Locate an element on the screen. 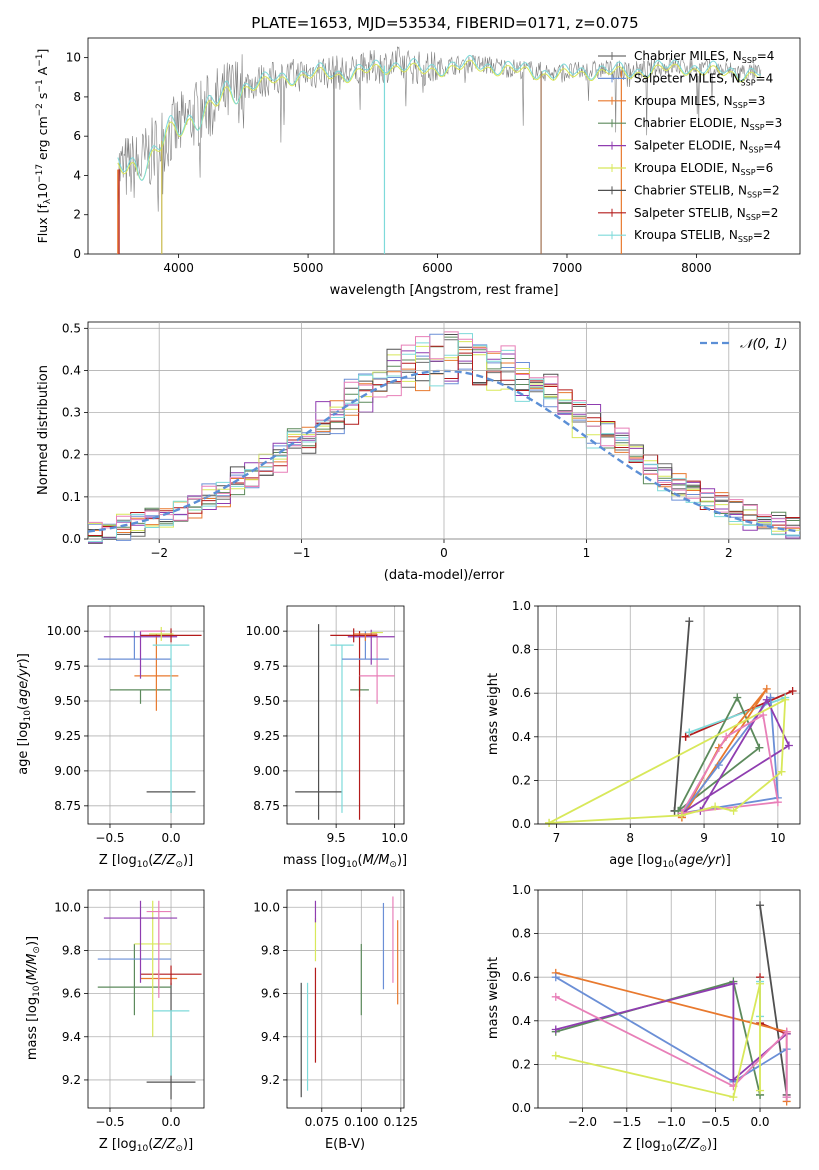 The image size is (819, 1170). mass-vs-metallicity-panel: −0.5 0.0 9.2 9.4 9.6 9.8 10.0 is located at coordinates (129, 1009).